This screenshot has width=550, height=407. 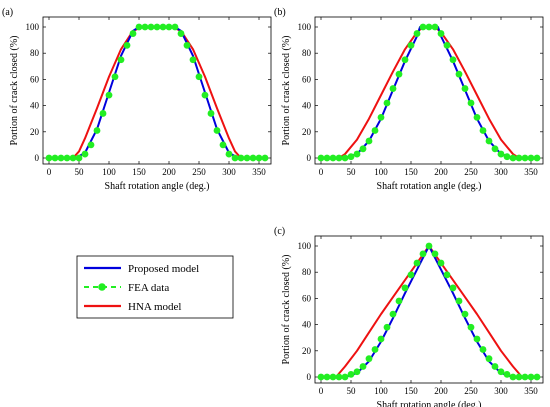 I want to click on legend-label-fea: FEA data, so click(x=148, y=288).